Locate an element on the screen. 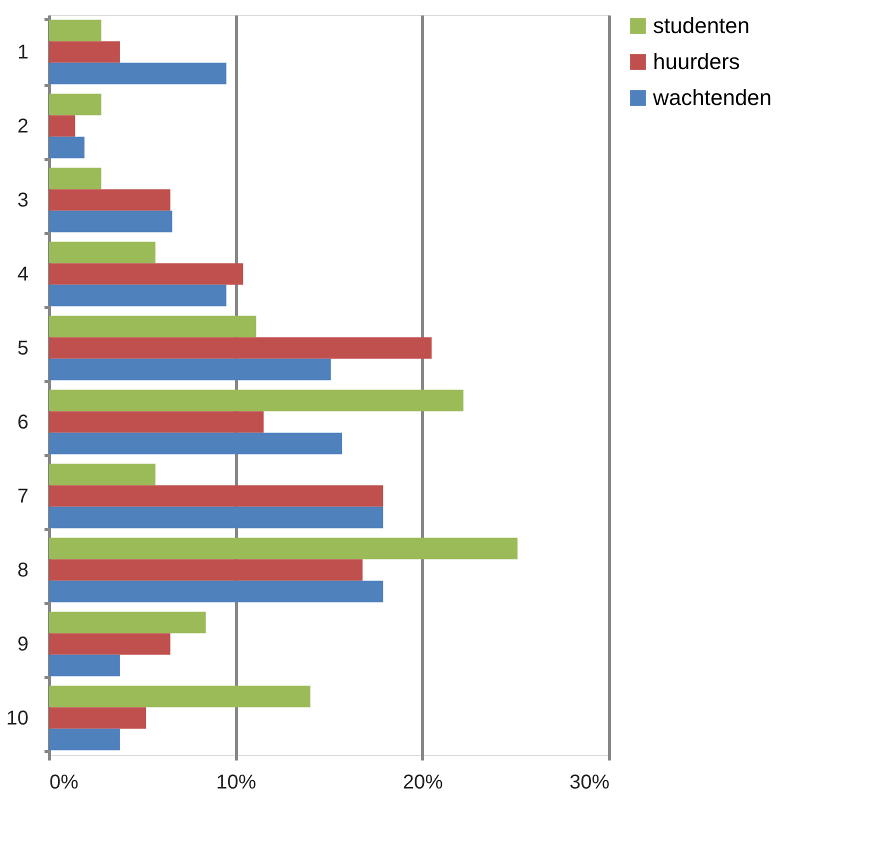 The width and height of the screenshot is (891, 845). x-tick-label: 10% is located at coordinates (236, 783).